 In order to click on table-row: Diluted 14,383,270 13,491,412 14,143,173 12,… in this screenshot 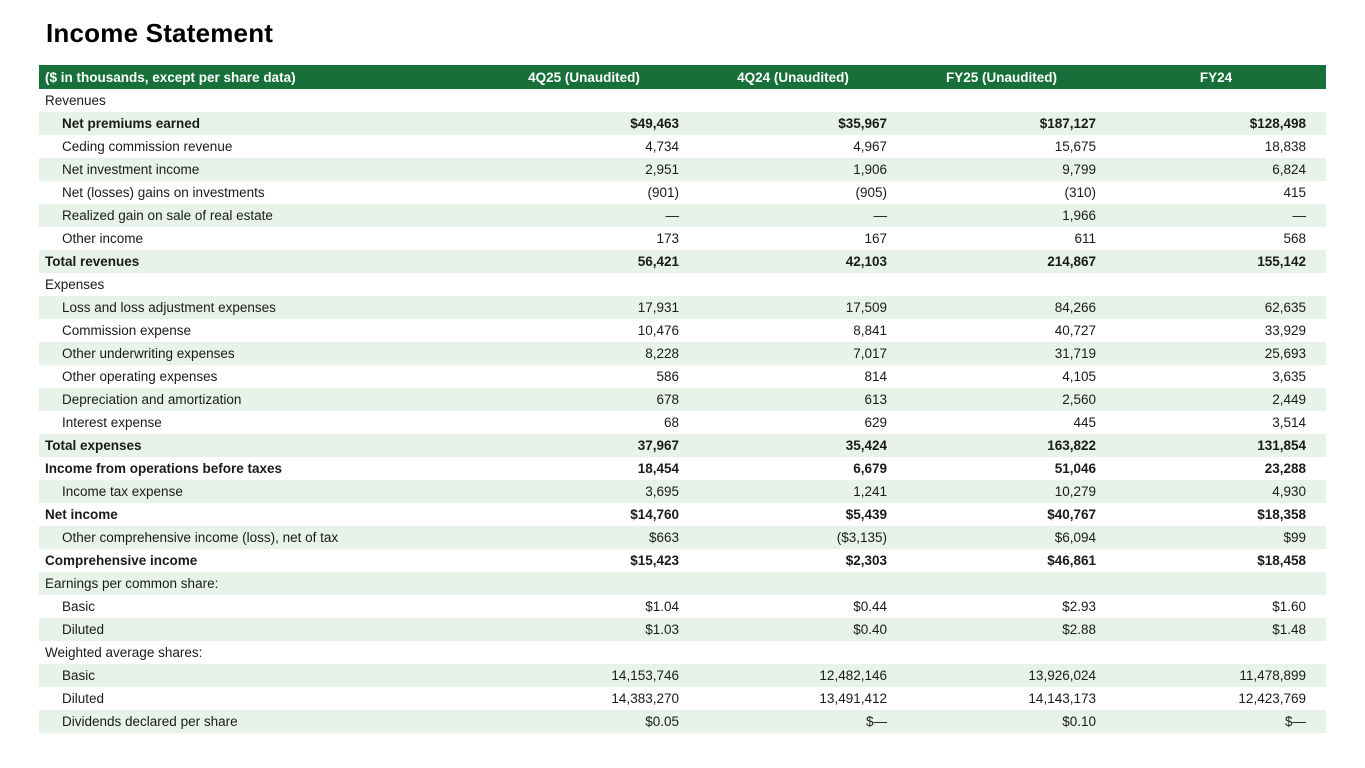, I will do `click(682, 698)`.